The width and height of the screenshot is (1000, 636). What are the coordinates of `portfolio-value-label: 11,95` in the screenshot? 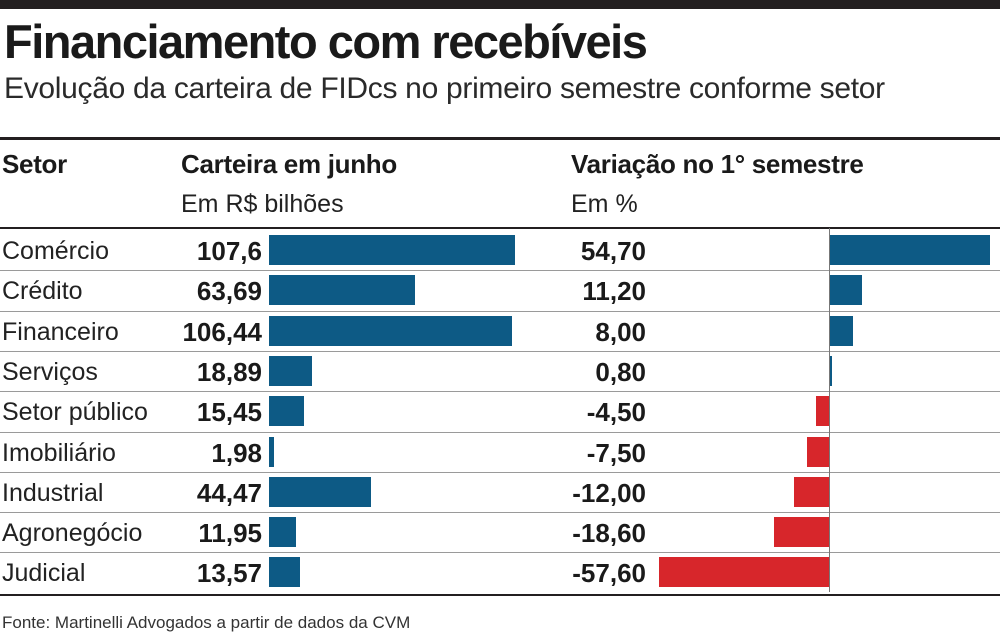 It's located at (230, 533).